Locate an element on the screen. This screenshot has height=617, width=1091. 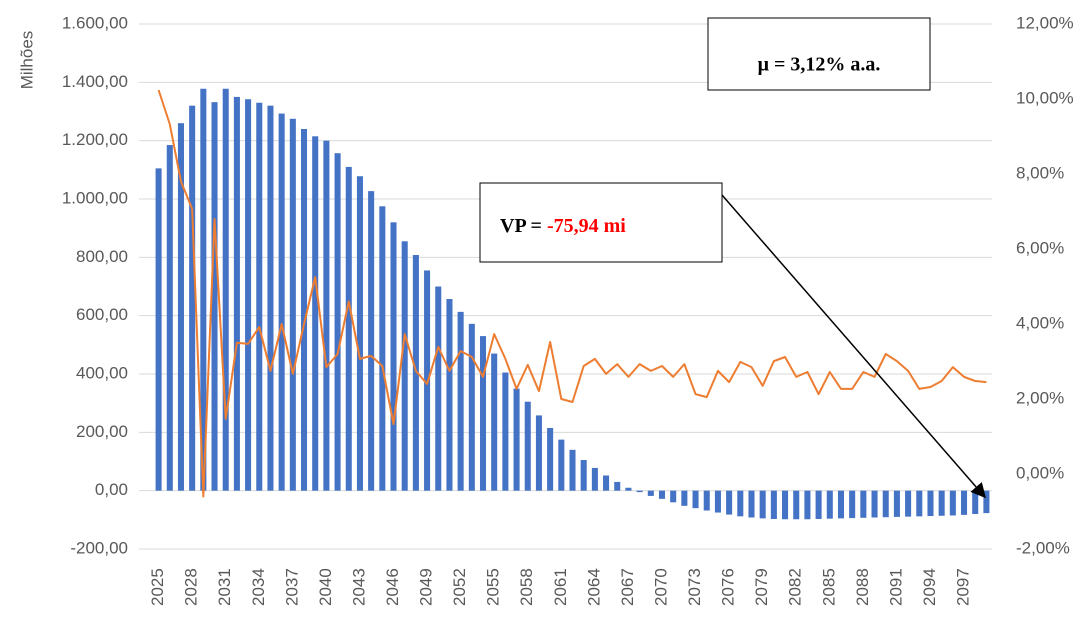
x-tick-label: 2061 is located at coordinates (560, 587).